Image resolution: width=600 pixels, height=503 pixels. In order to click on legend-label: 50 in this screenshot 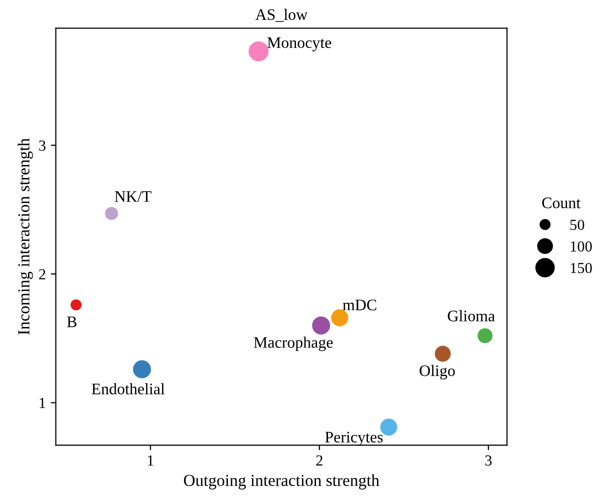, I will do `click(577, 225)`.